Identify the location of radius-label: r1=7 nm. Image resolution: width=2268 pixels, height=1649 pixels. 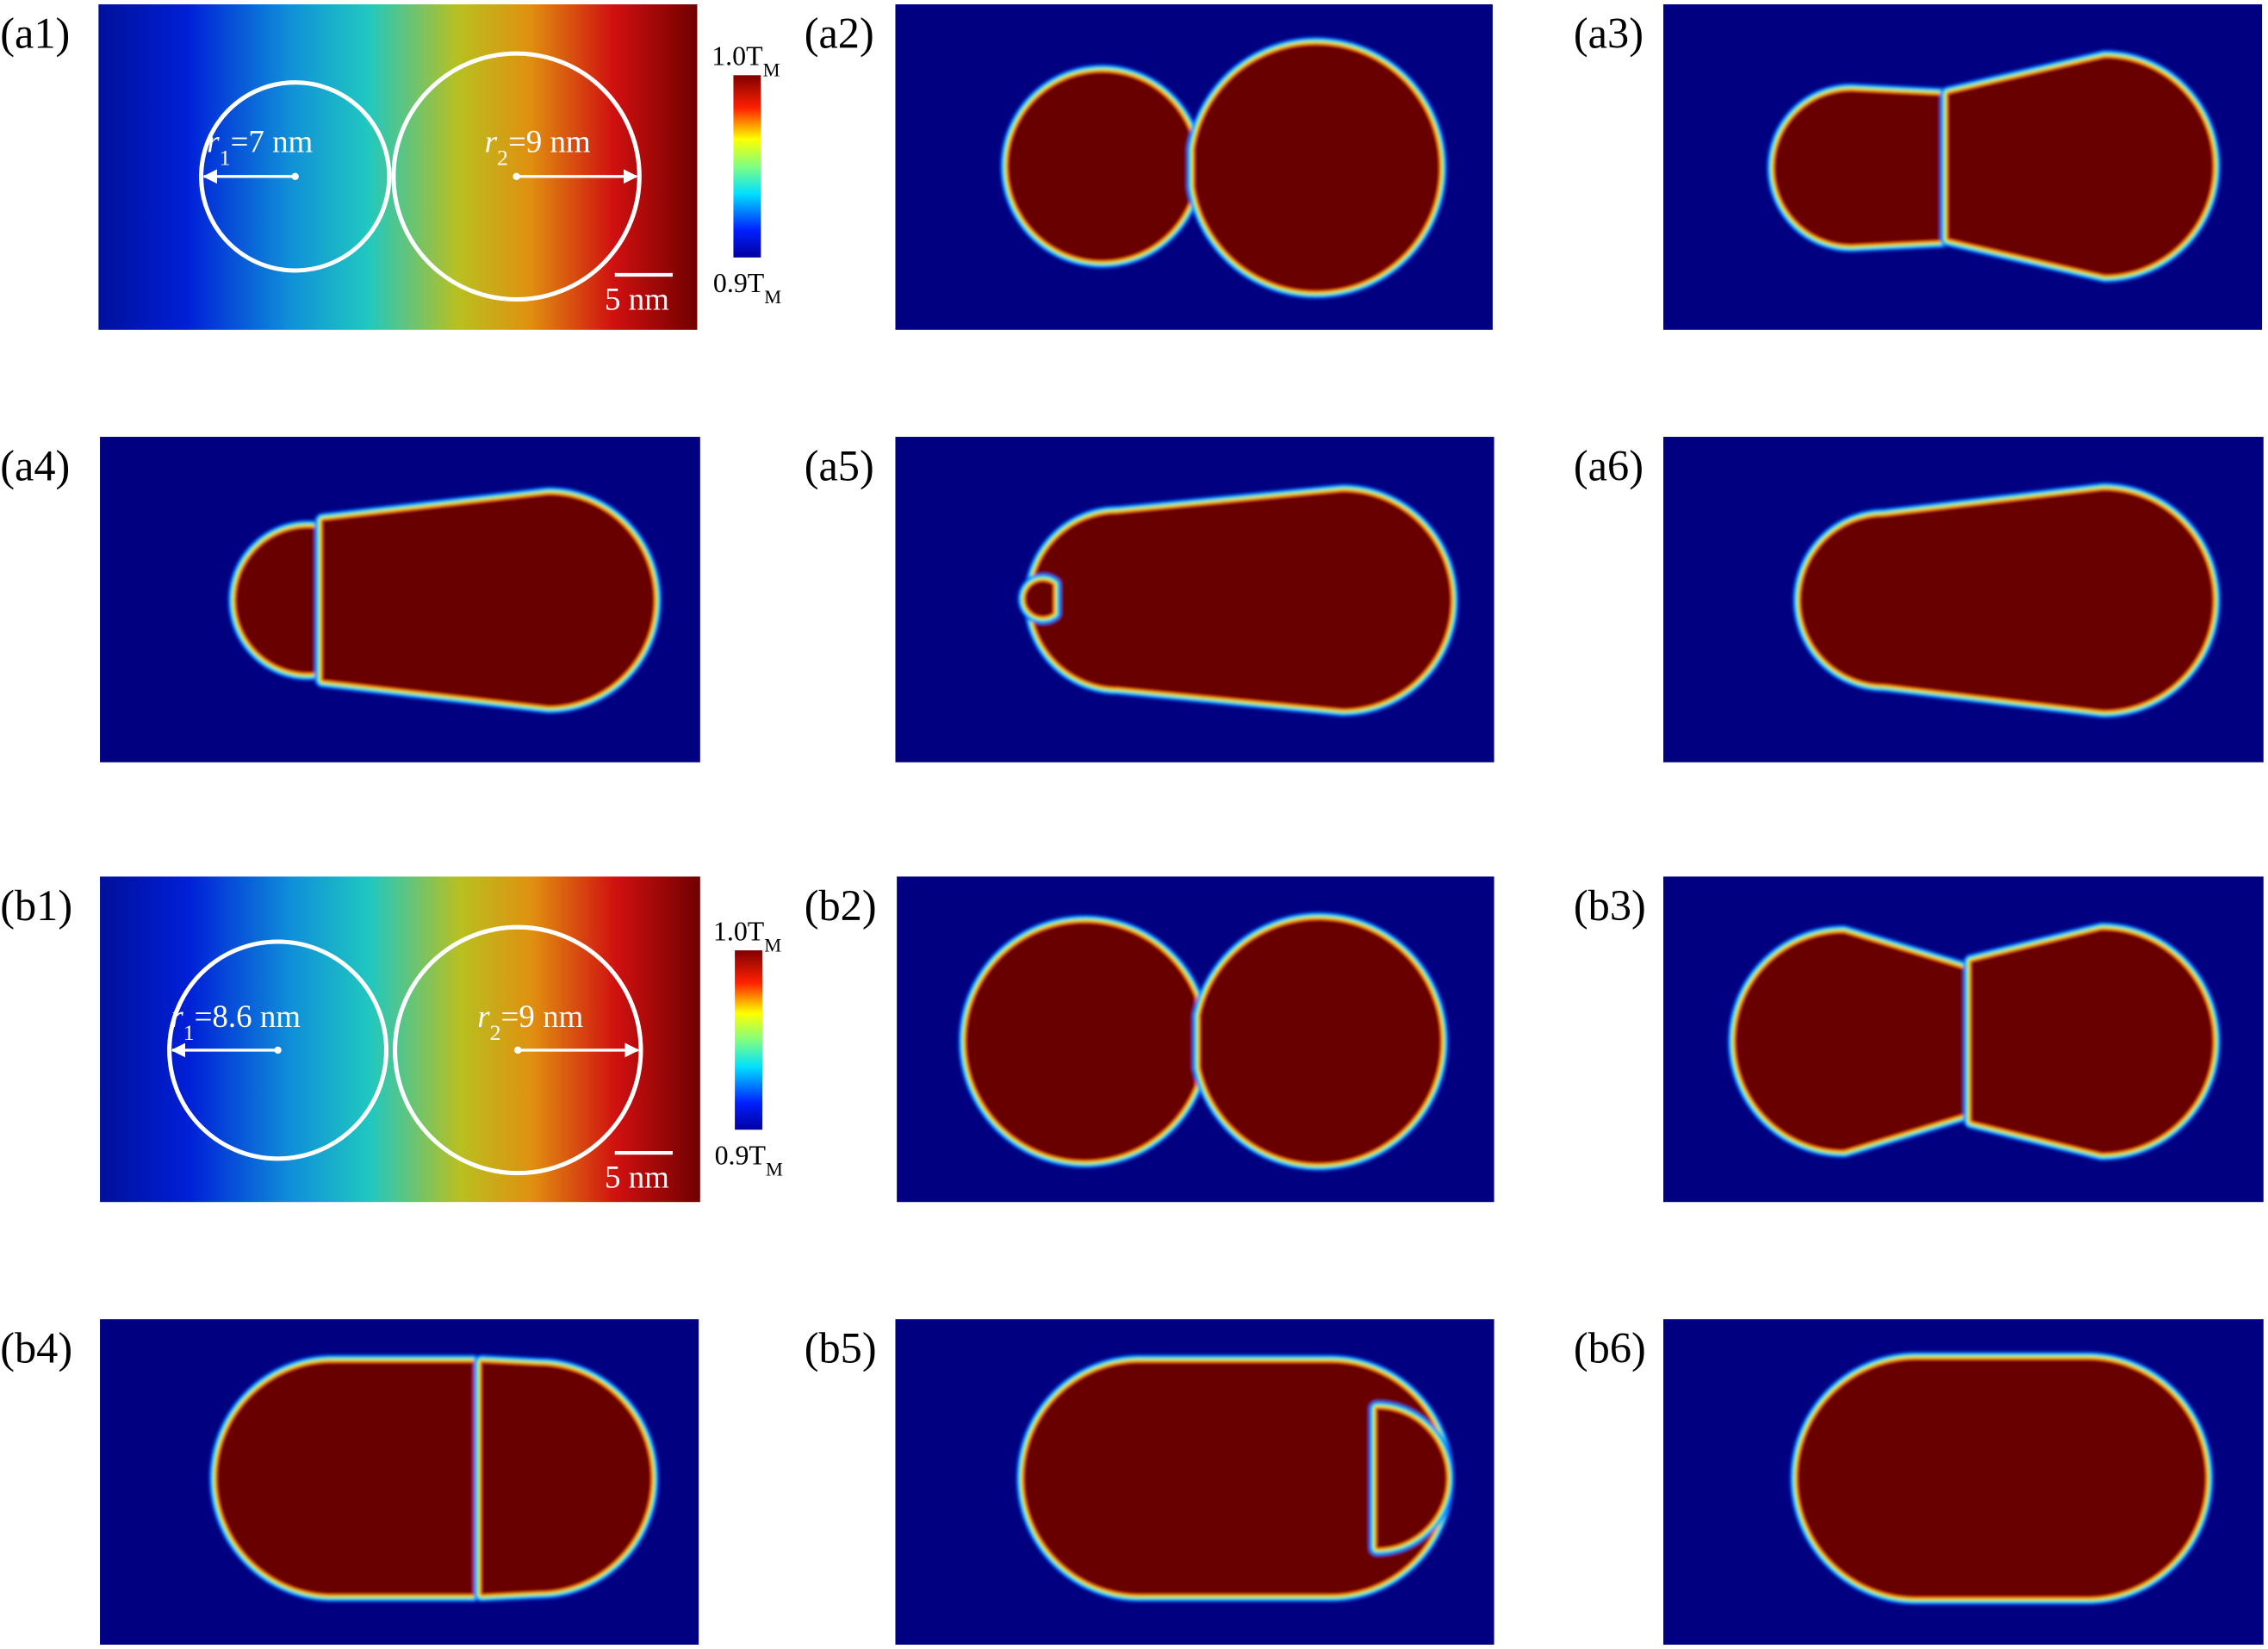
(260, 147).